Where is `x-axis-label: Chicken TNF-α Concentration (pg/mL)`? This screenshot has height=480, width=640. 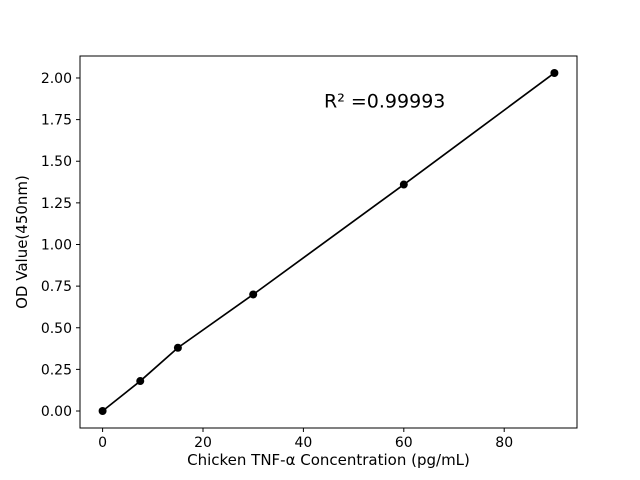
x-axis-label: Chicken TNF-α Concentration (pg/mL) is located at coordinates (328, 460).